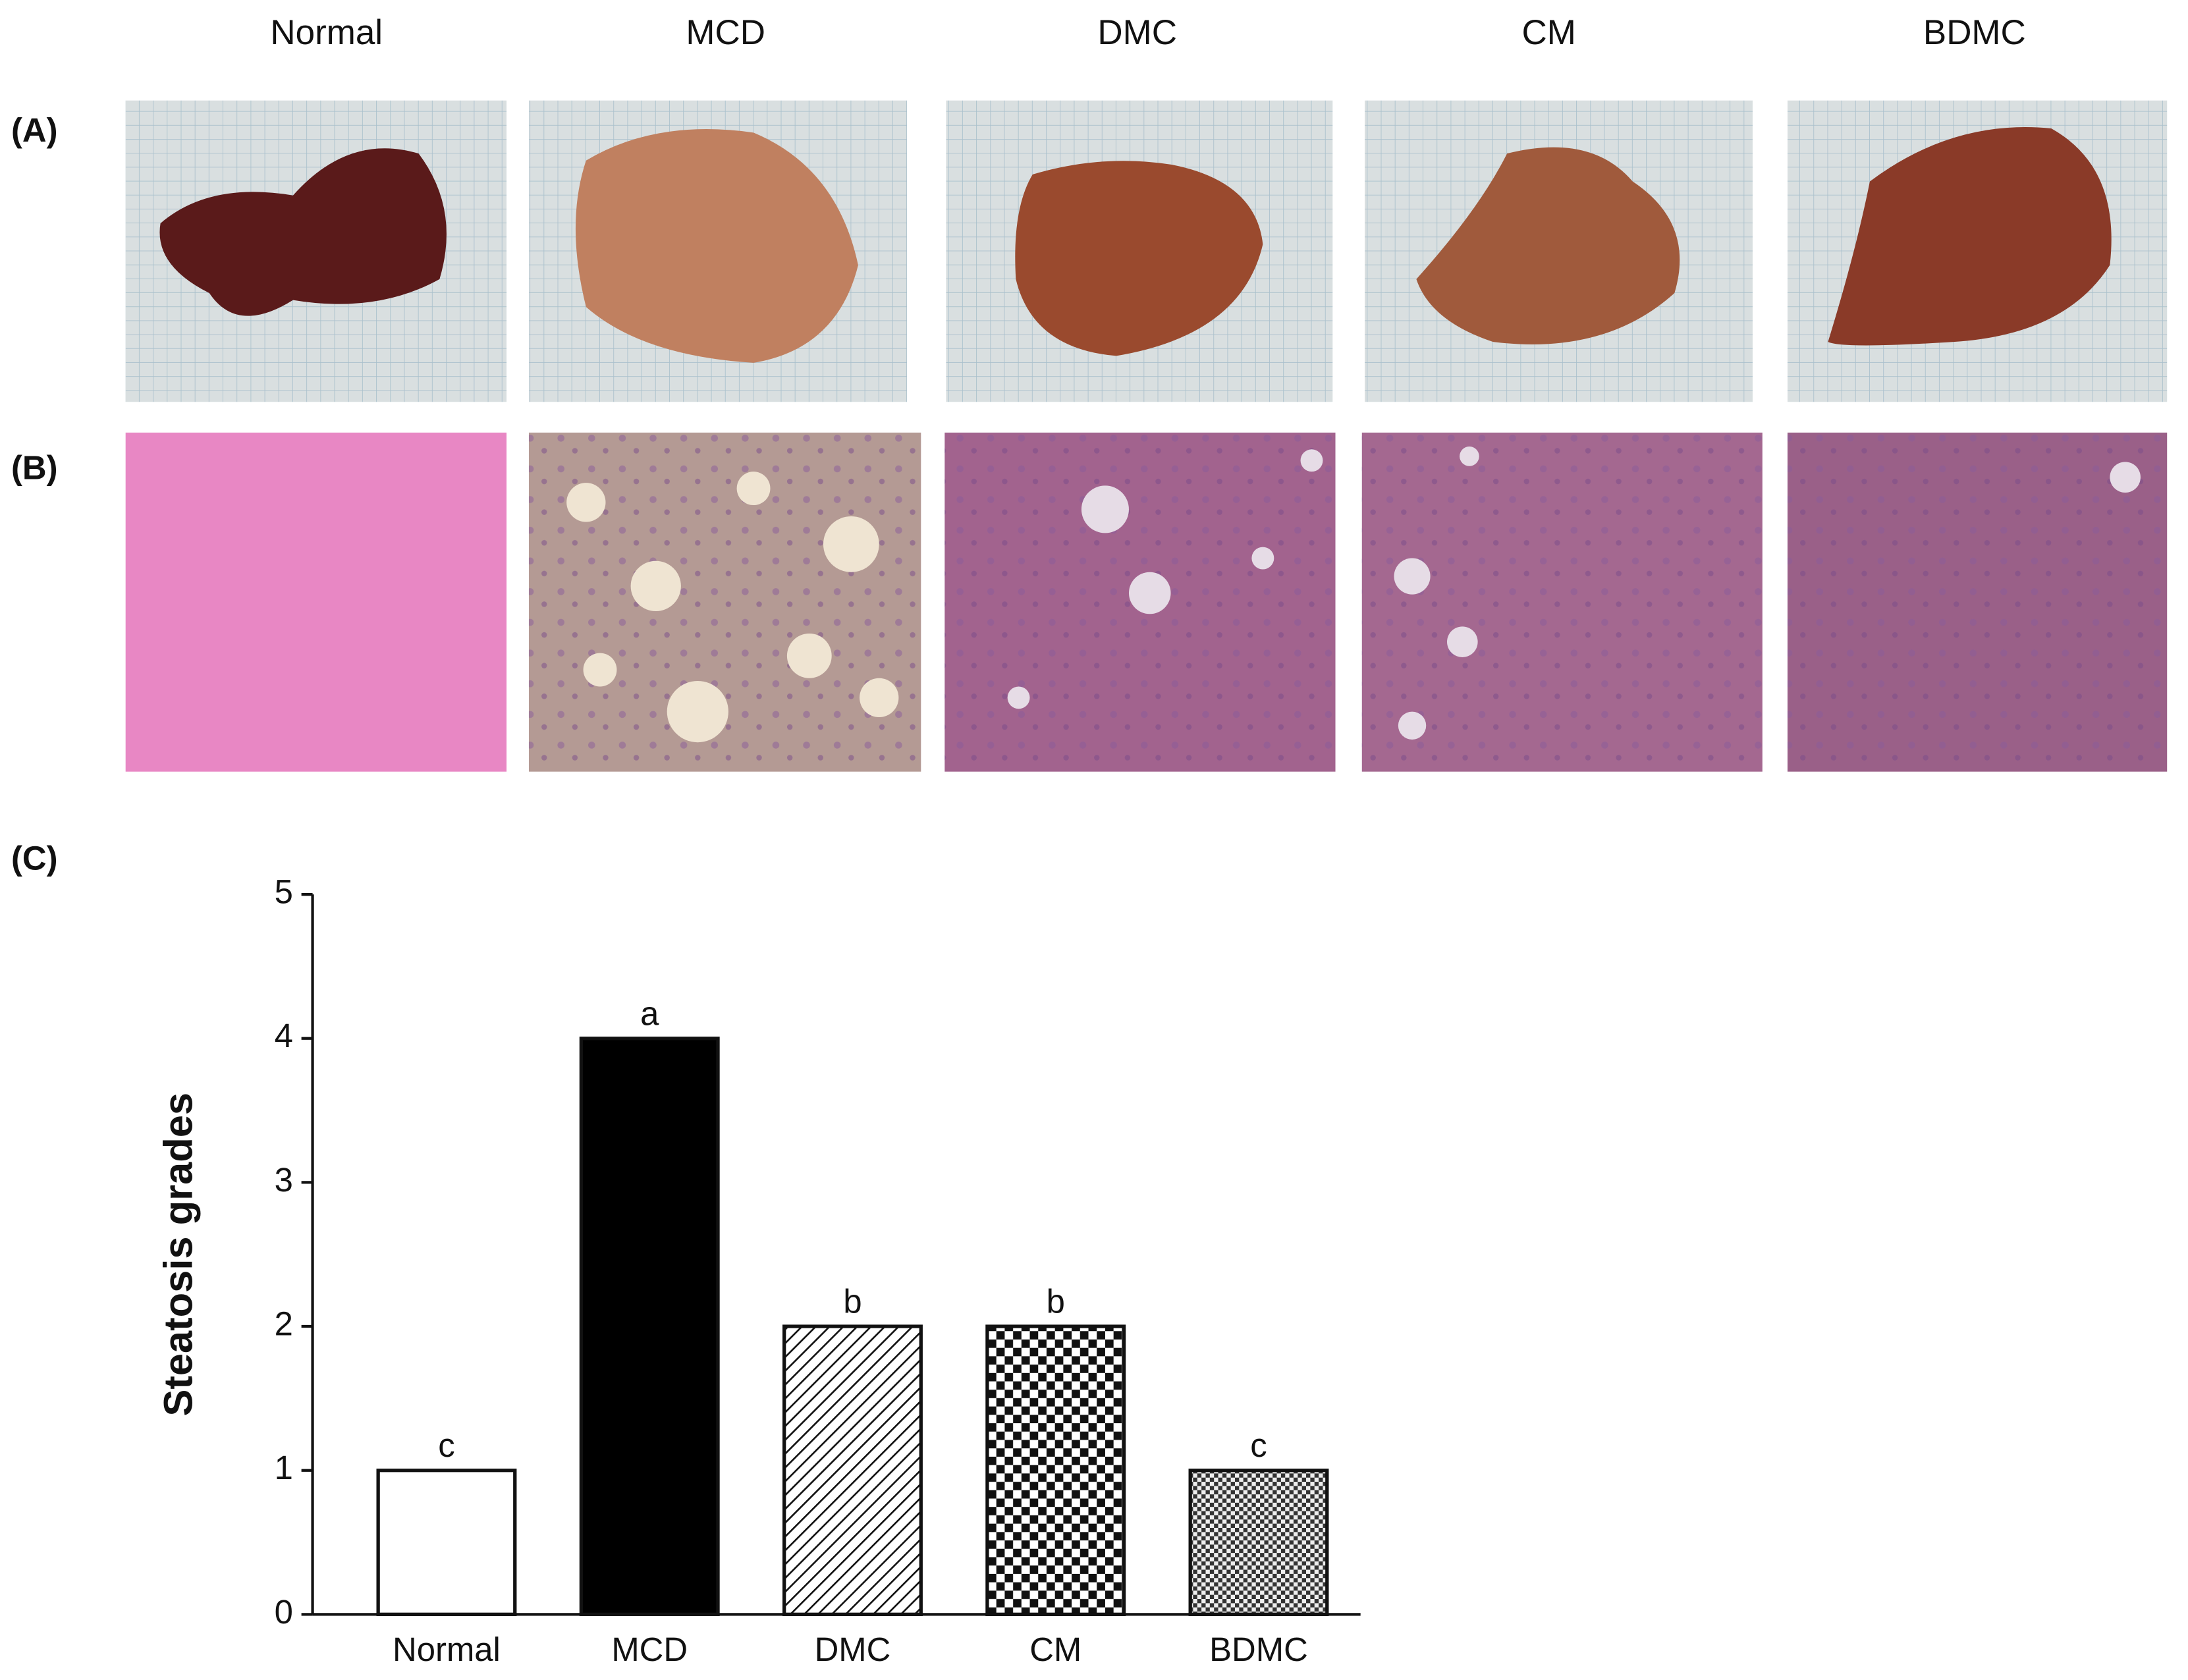 This screenshot has height=1680, width=2188. I want to click on y-axis-label: Steatosis grades, so click(179, 1255).